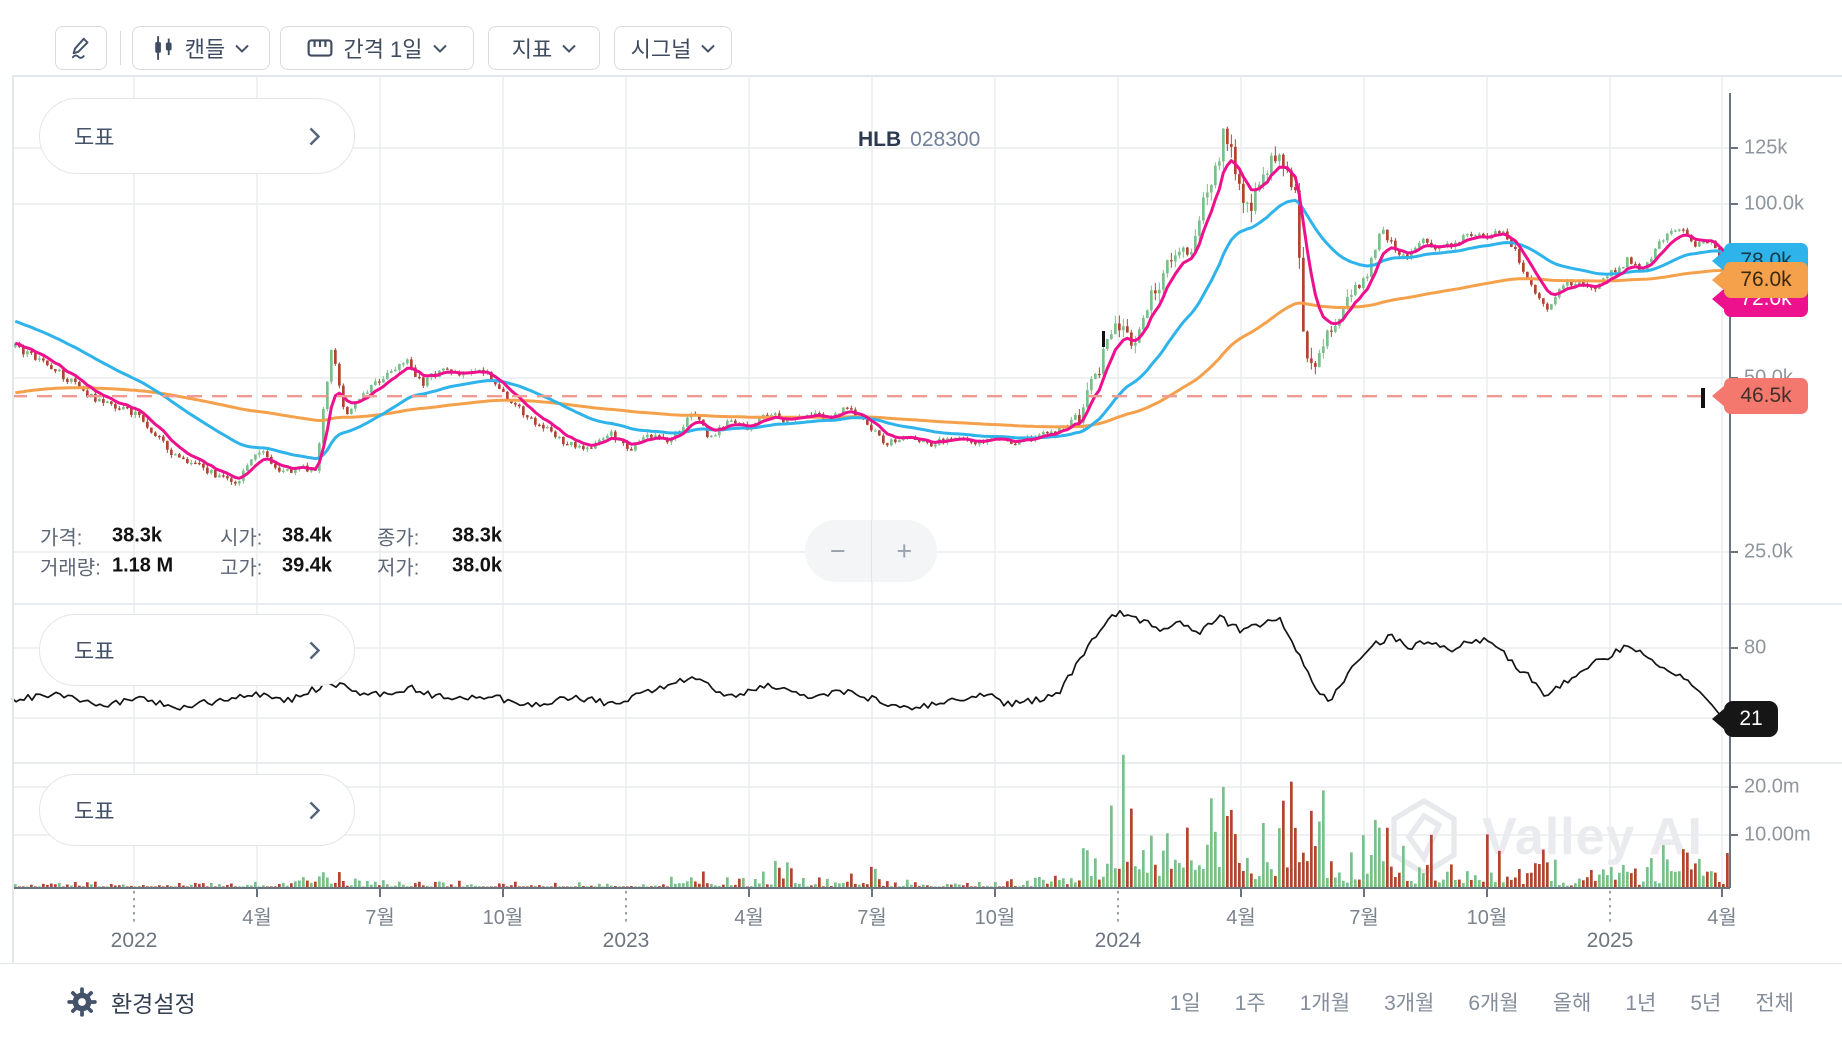 The image size is (1842, 1038). I want to click on interval-button: 간격 1일, so click(377, 48).